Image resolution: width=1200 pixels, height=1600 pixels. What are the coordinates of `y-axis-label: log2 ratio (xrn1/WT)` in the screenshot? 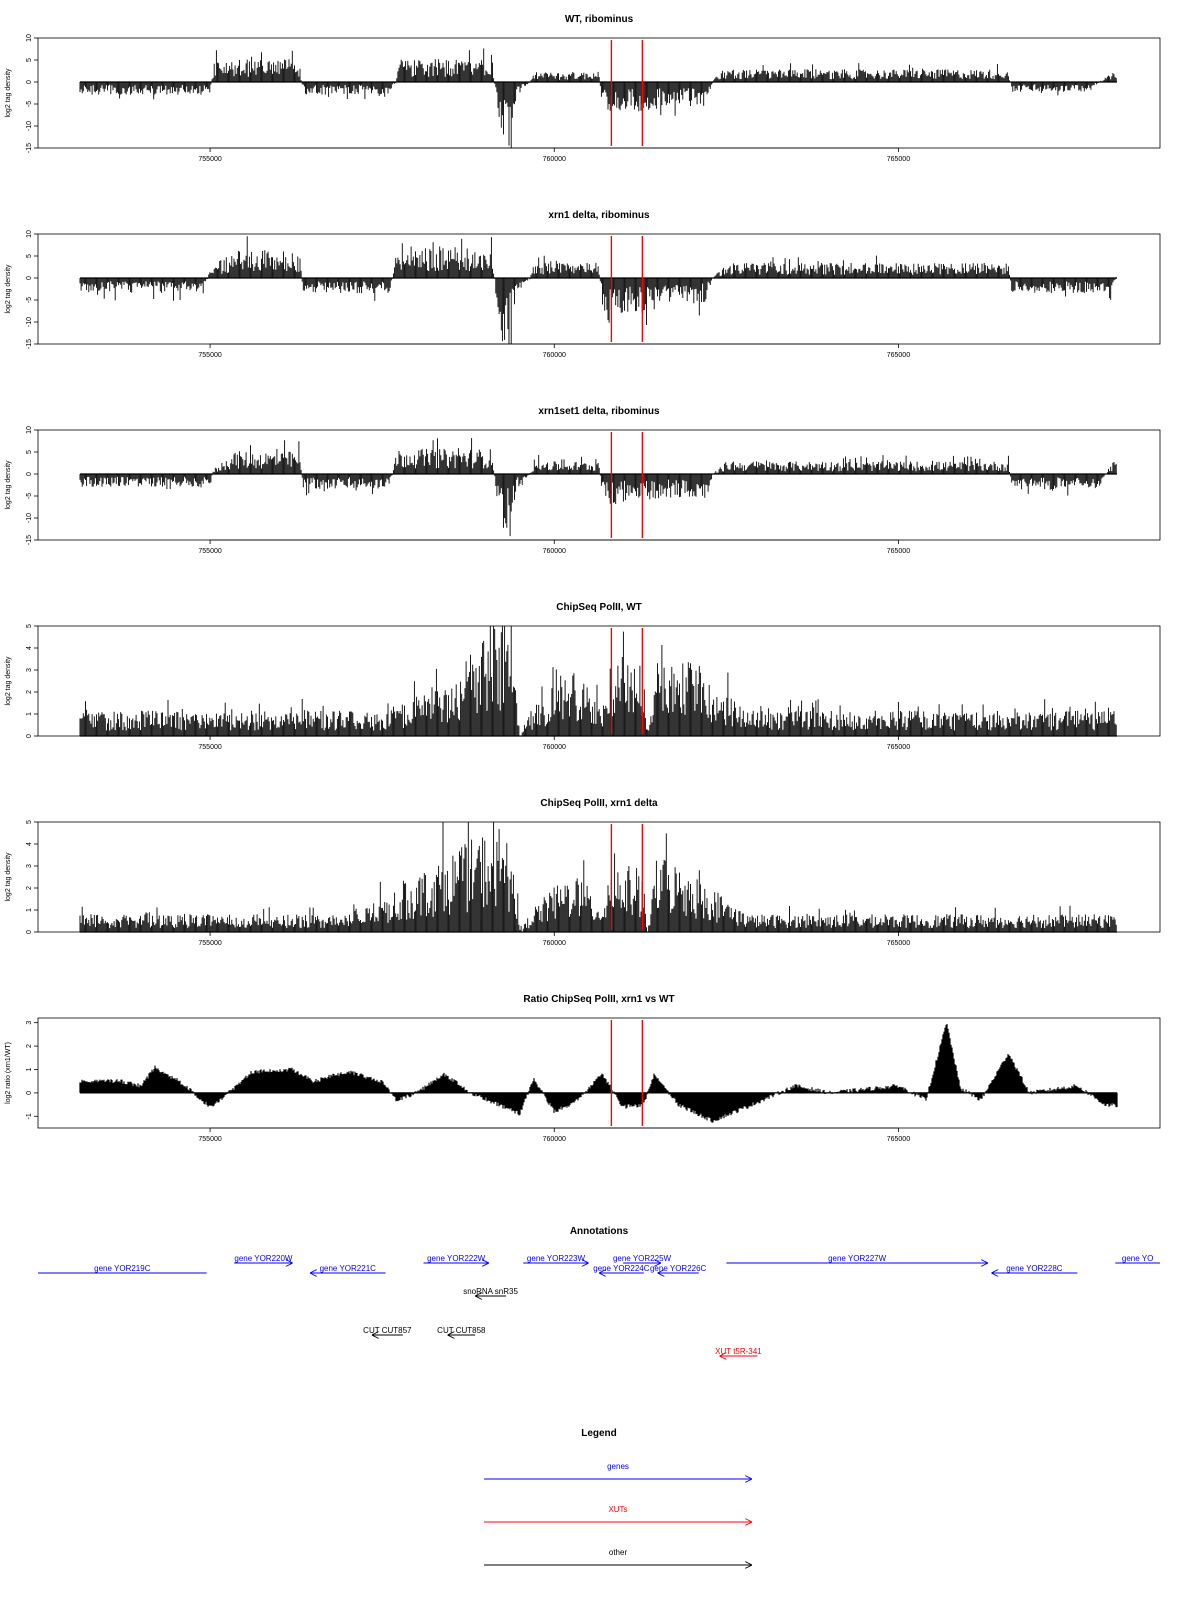 It's located at (8, 1073).